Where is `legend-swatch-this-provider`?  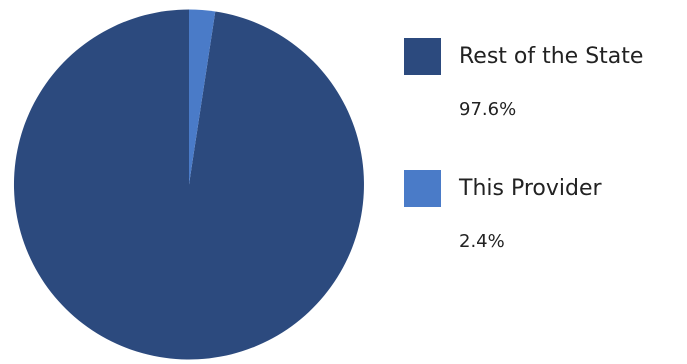
legend-swatch-this-provider is located at coordinates (422, 188).